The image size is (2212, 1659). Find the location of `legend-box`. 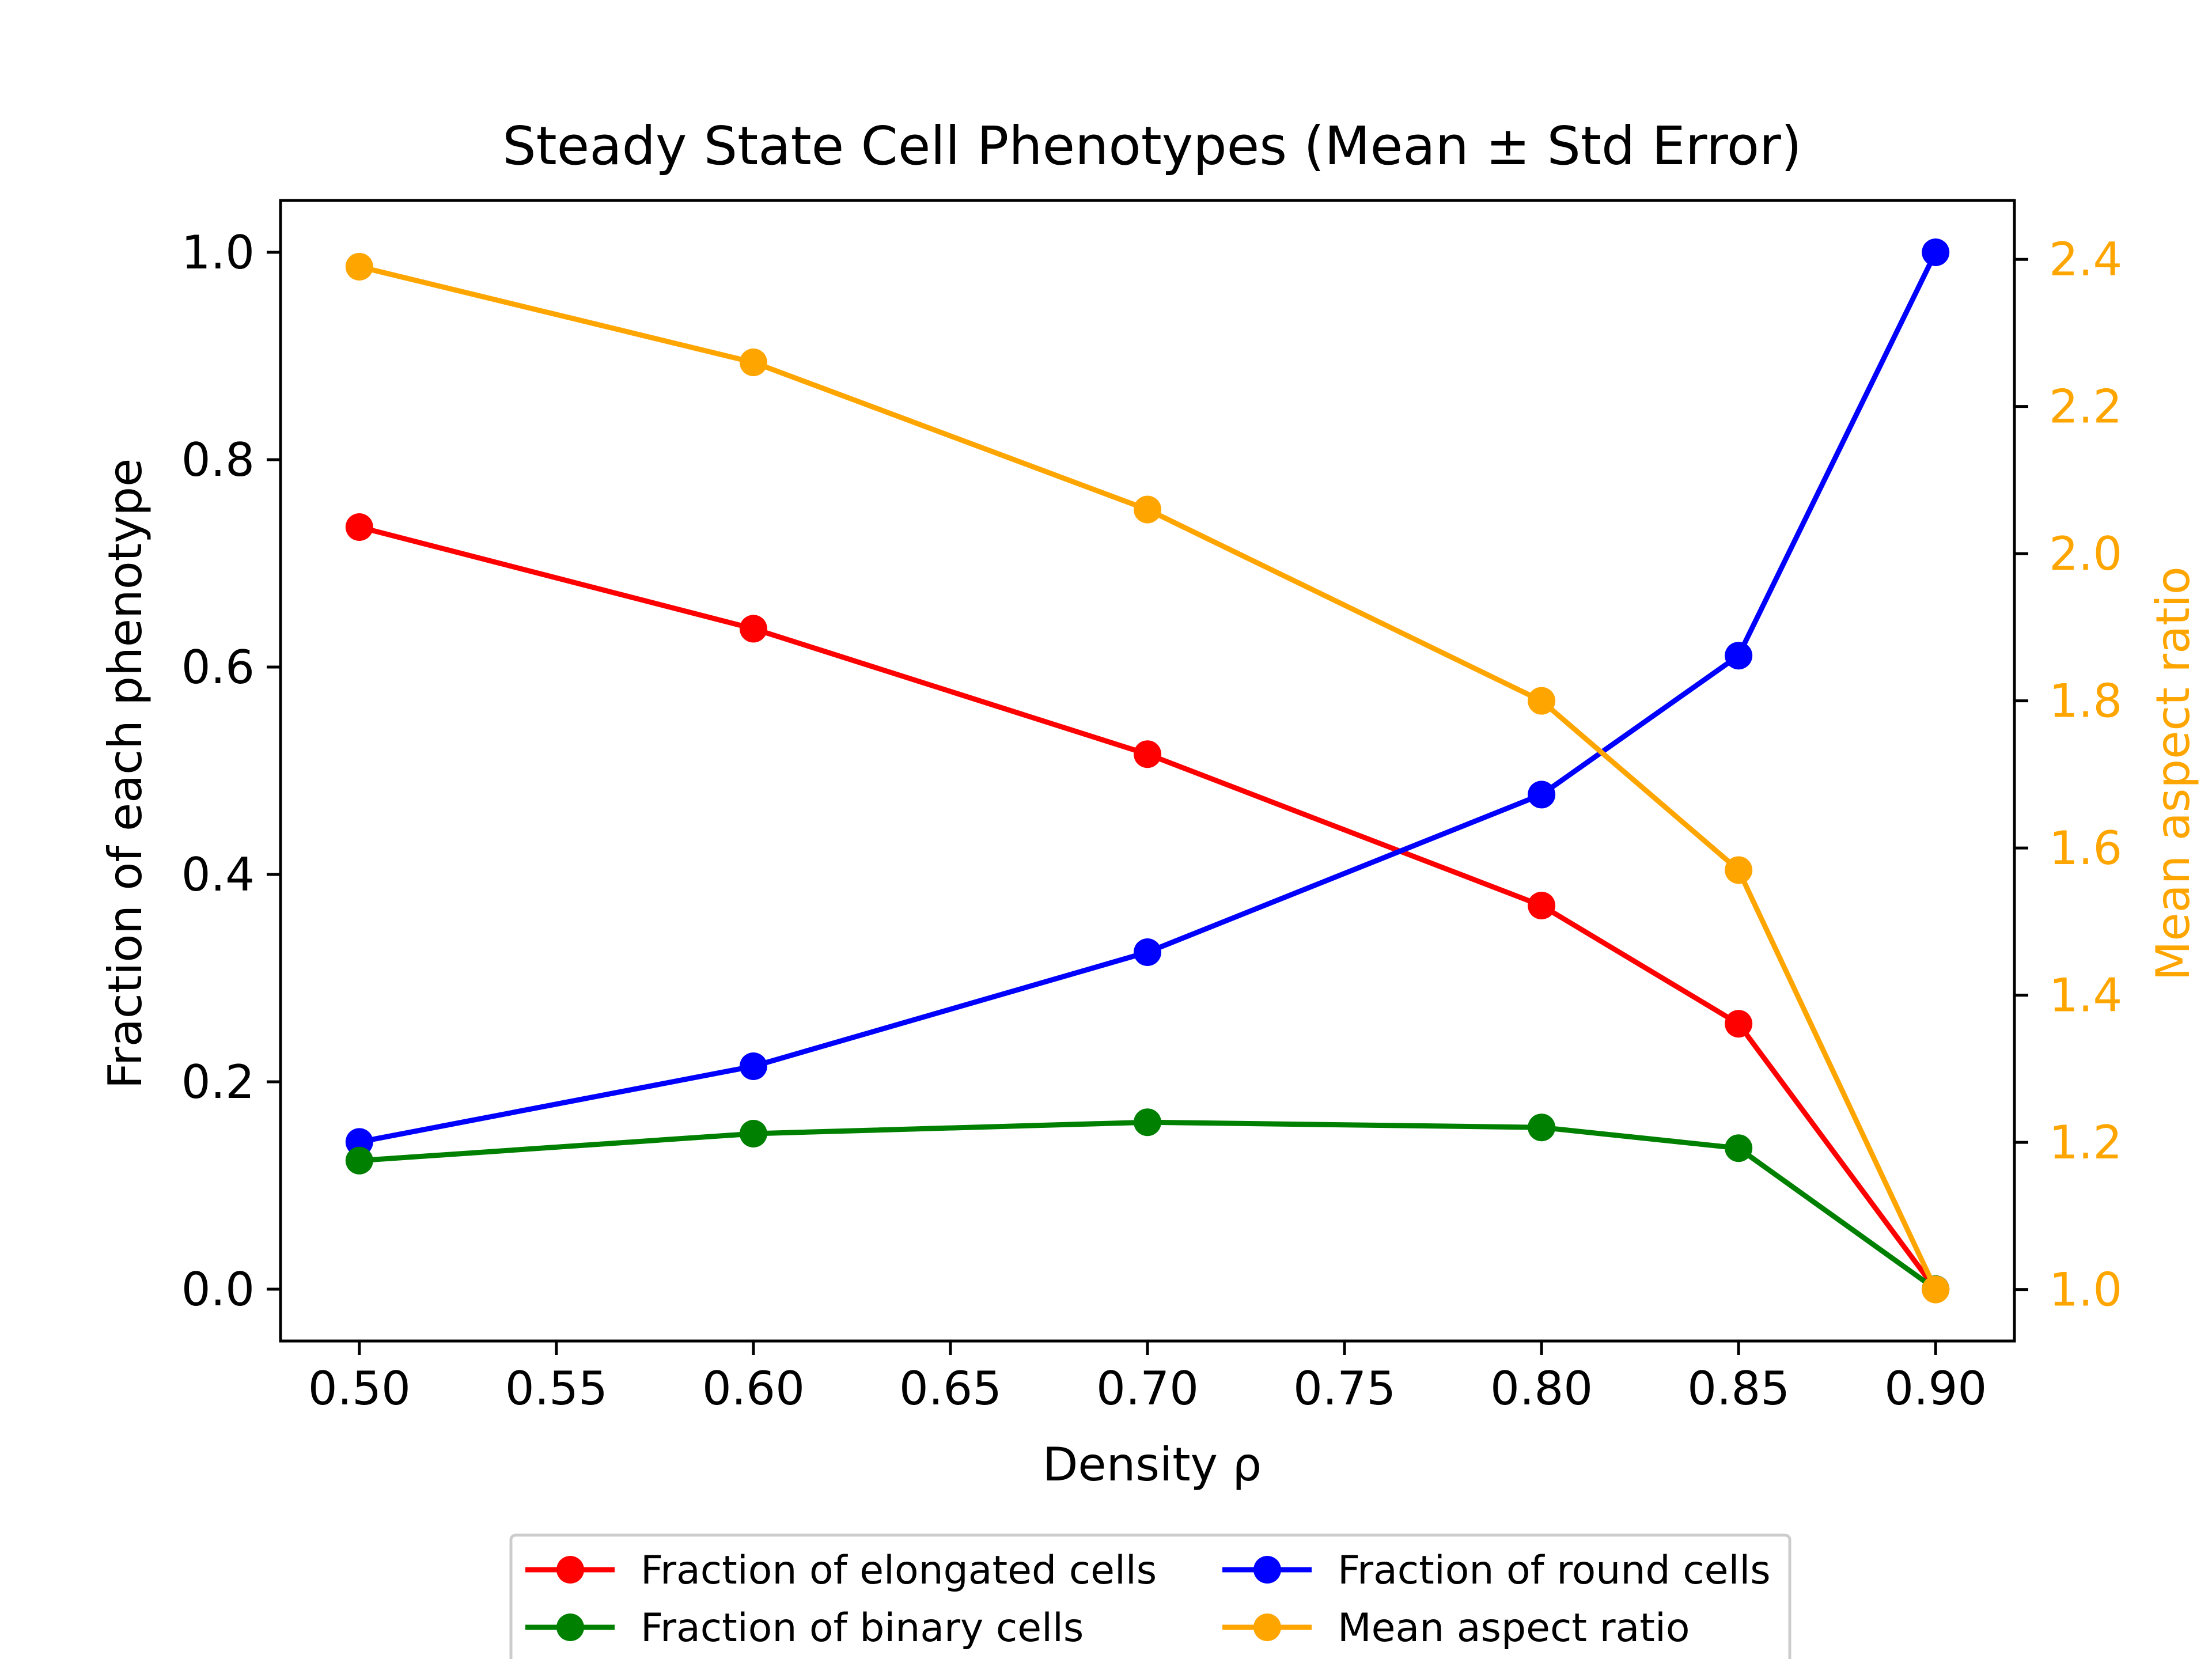

legend-box is located at coordinates (1150, 1596).